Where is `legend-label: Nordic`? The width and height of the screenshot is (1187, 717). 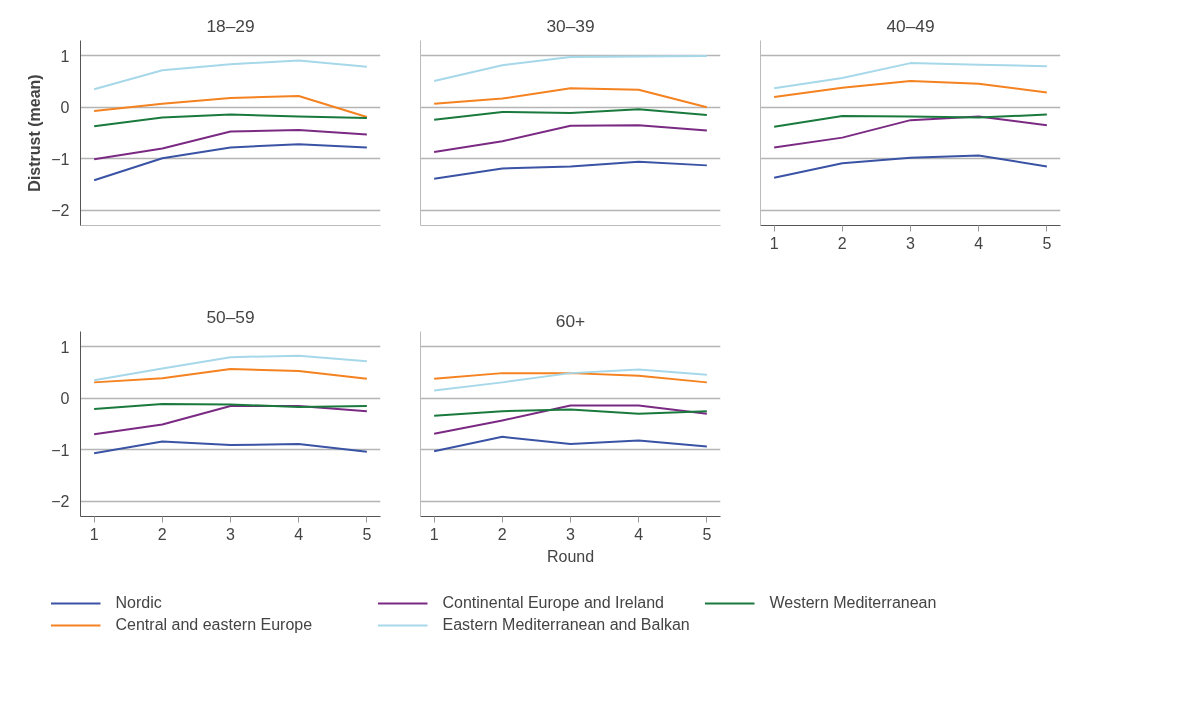
legend-label: Nordic is located at coordinates (139, 603).